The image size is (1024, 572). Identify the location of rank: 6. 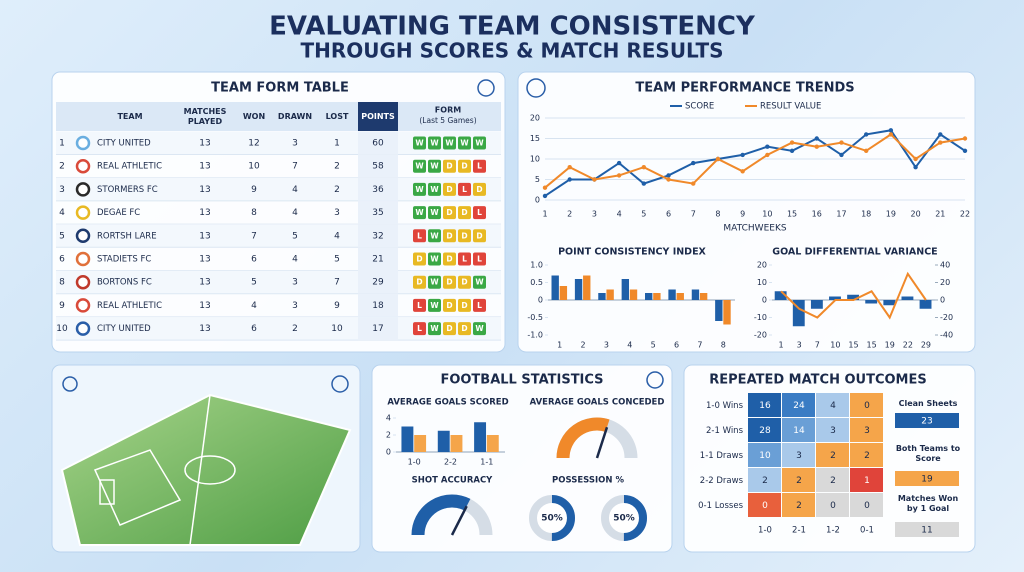
(62, 260).